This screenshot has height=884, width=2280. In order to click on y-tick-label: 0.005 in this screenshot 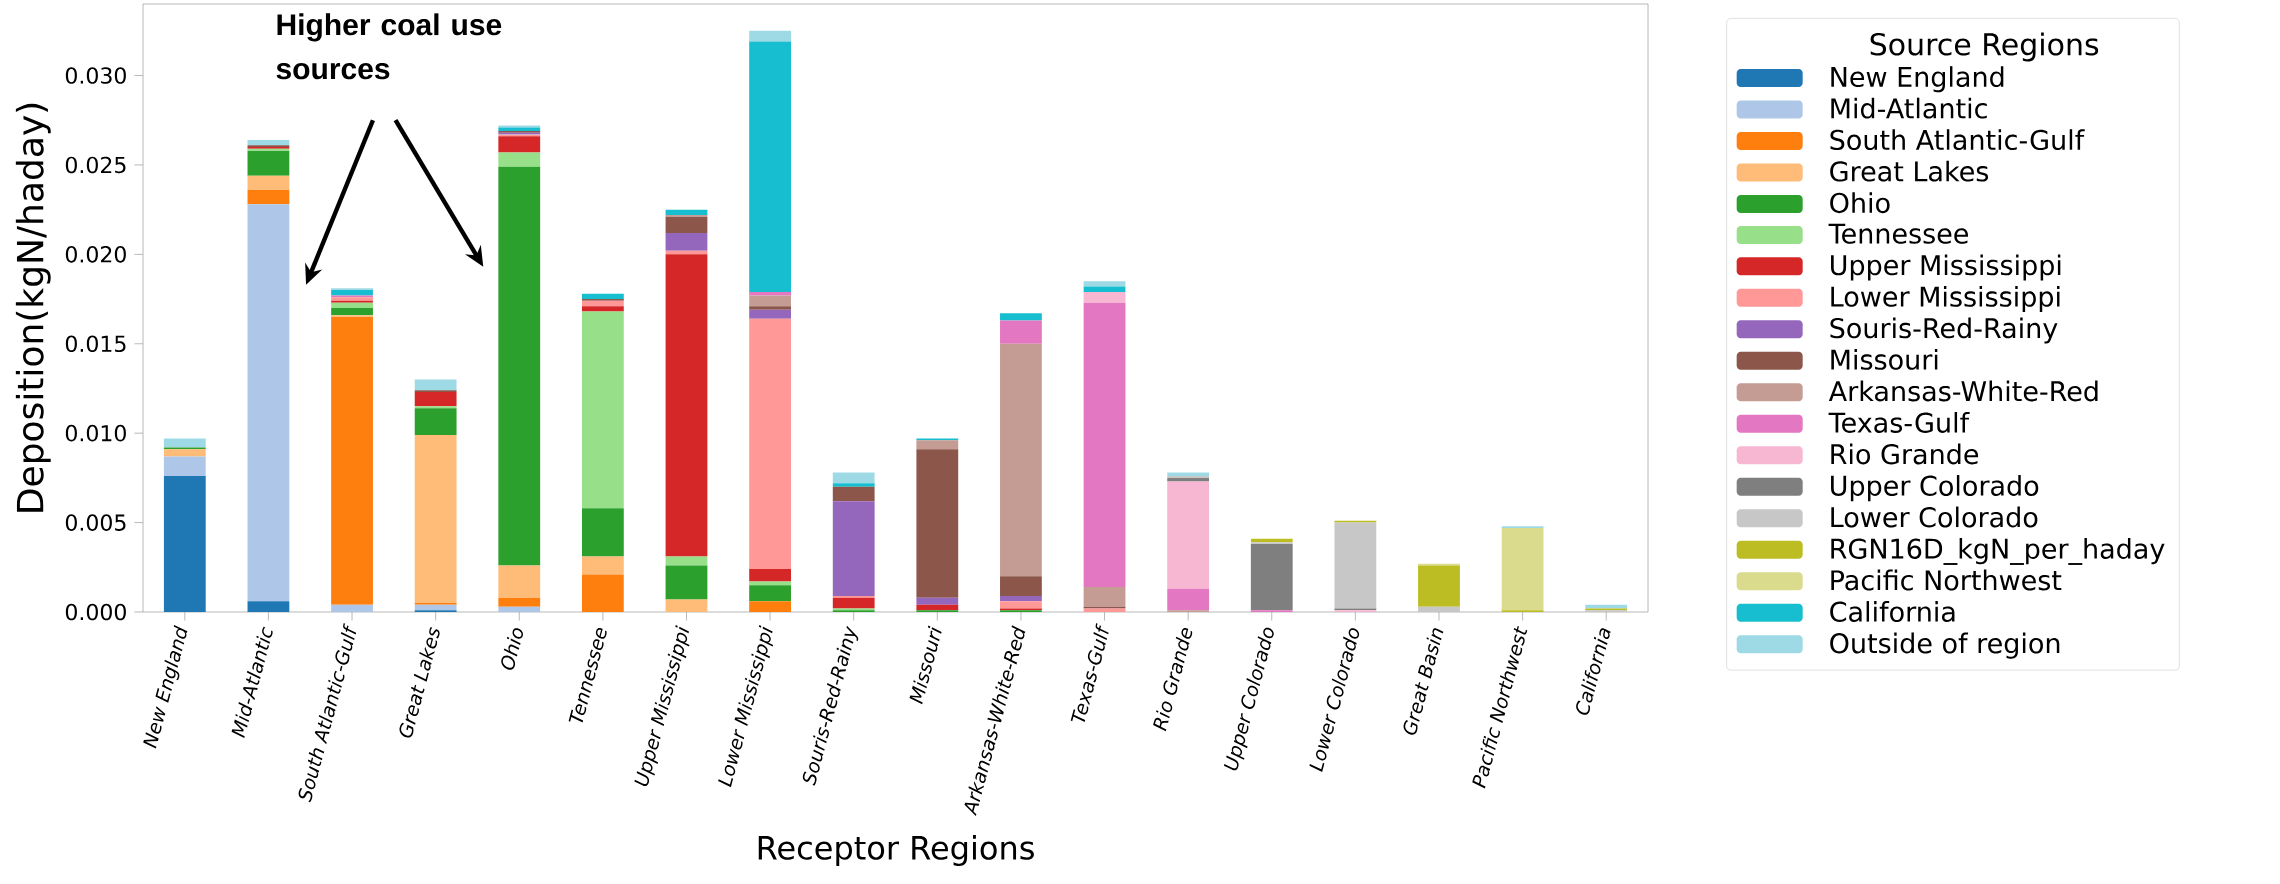, I will do `click(95, 522)`.